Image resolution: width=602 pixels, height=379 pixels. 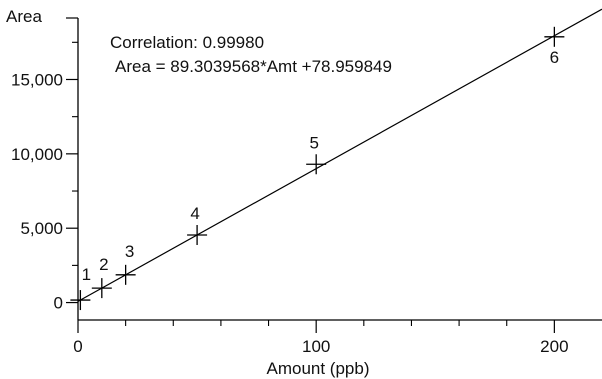 What do you see at coordinates (318, 368) in the screenshot?
I see `x-axis-label: Amount (ppb)` at bounding box center [318, 368].